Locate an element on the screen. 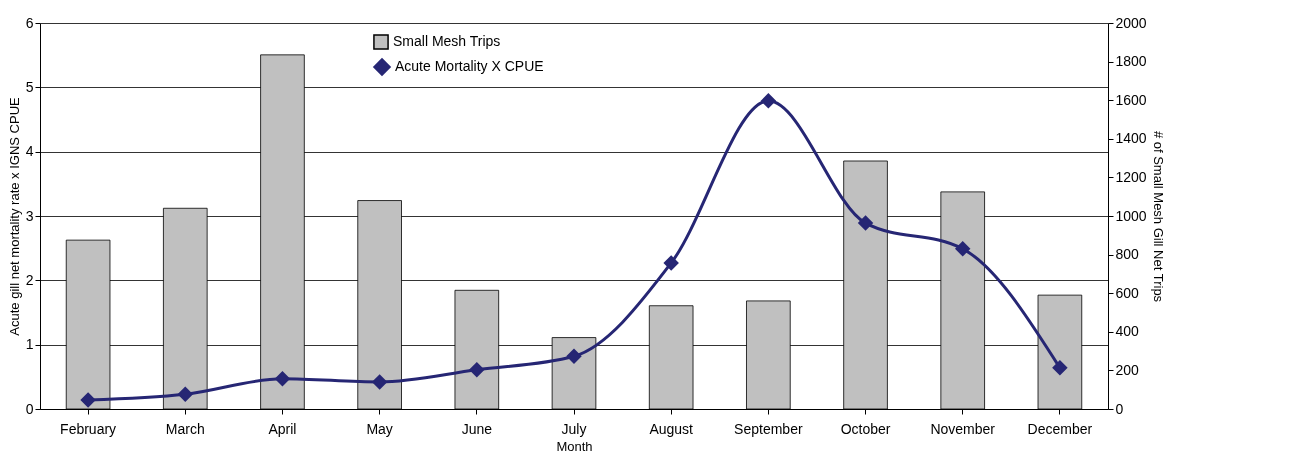  y-tick-label: 4 is located at coordinates (29, 151).